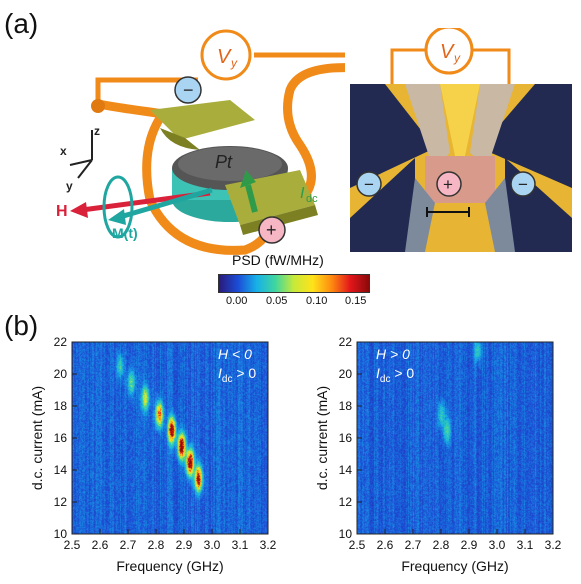  Describe the element at coordinates (457, 58) in the screenshot. I see `voltmeter-right-sub: y` at that location.